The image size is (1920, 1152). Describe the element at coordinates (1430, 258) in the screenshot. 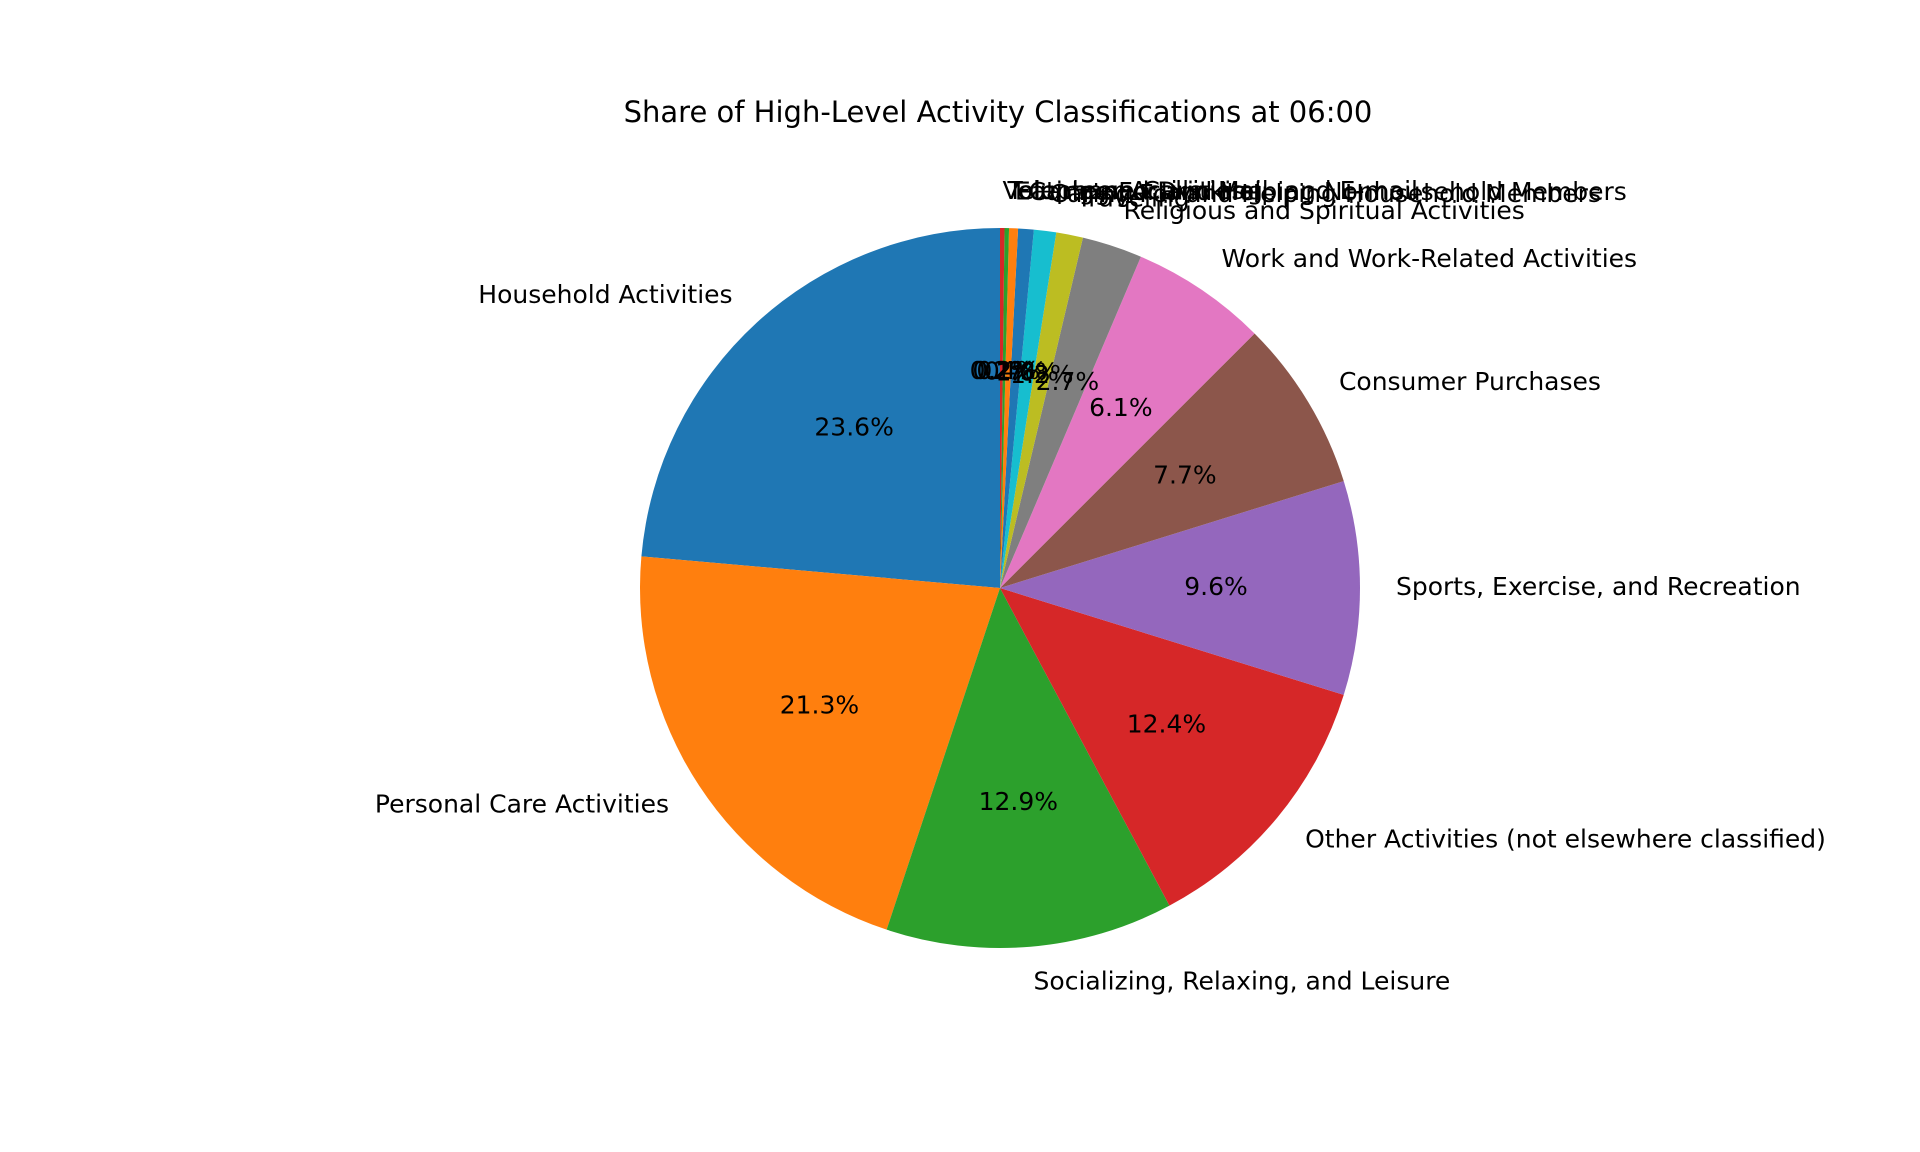

I see `slice-label-work-and-work-related-activities: Work and Work-Related Activities` at that location.